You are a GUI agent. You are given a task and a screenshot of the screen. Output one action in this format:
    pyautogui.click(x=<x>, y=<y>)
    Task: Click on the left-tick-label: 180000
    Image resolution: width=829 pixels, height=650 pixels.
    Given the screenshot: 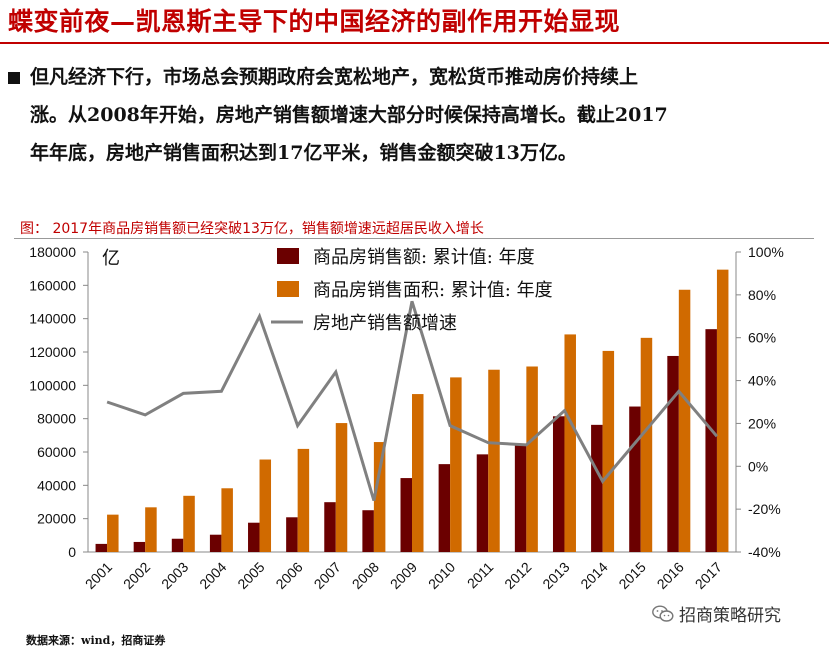 What is the action you would take?
    pyautogui.click(x=52, y=252)
    